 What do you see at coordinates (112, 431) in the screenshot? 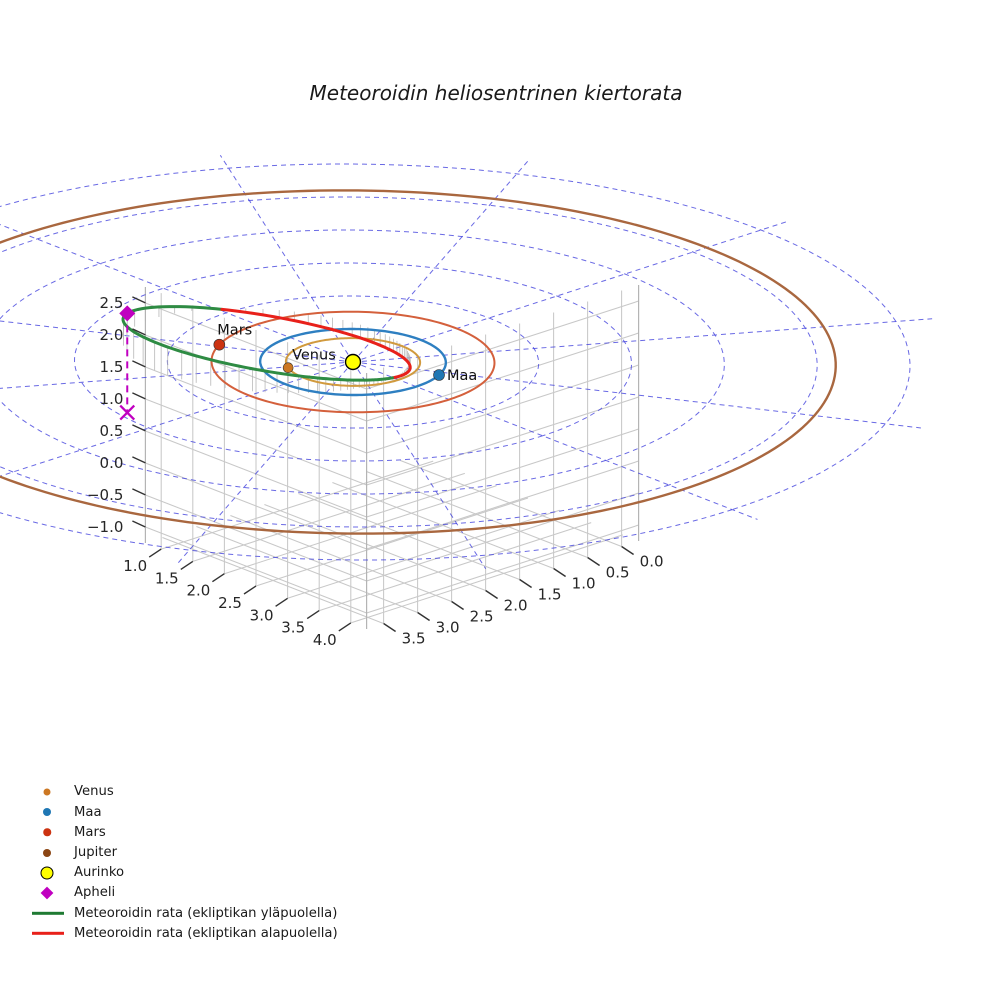
I see `z-tick-0.5: 0.5` at bounding box center [112, 431].